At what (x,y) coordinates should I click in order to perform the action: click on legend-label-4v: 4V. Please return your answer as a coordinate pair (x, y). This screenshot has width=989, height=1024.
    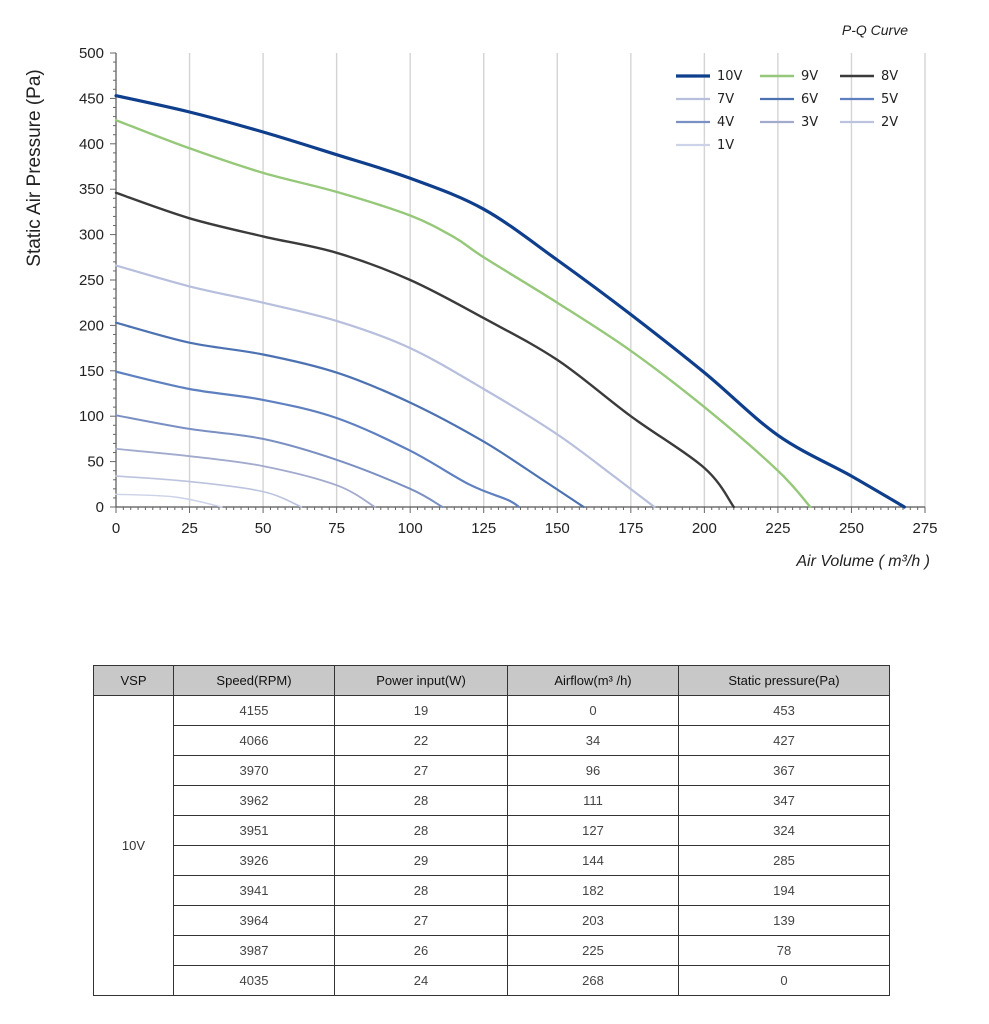
    Looking at the image, I should click on (725, 122).